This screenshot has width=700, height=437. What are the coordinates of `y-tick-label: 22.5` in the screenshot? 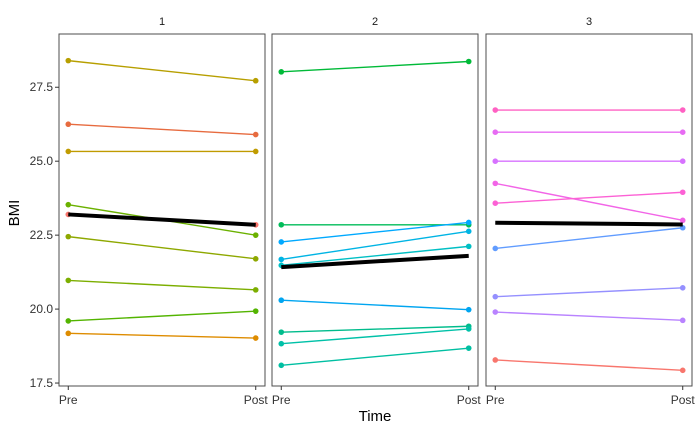 It's located at (42, 235).